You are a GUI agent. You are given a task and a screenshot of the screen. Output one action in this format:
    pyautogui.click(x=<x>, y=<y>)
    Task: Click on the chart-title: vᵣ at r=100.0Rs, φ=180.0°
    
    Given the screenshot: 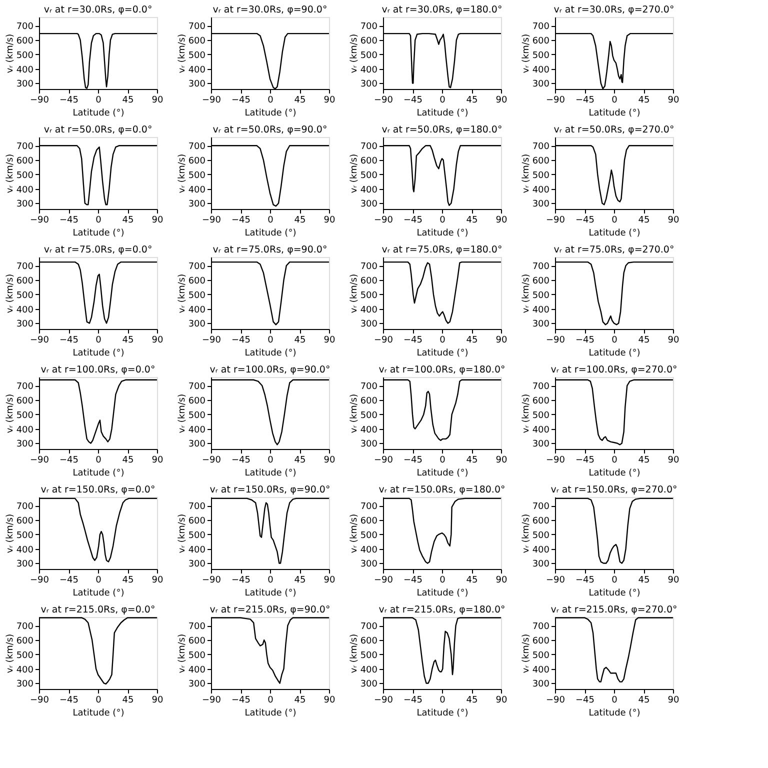 What is the action you would take?
    pyautogui.click(x=442, y=370)
    